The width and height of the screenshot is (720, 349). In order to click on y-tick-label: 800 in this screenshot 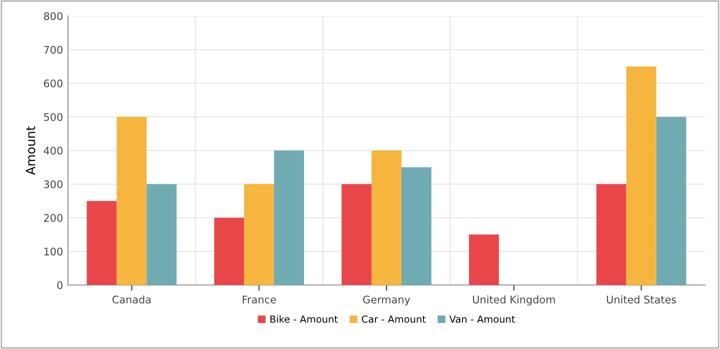, I will do `click(53, 16)`.